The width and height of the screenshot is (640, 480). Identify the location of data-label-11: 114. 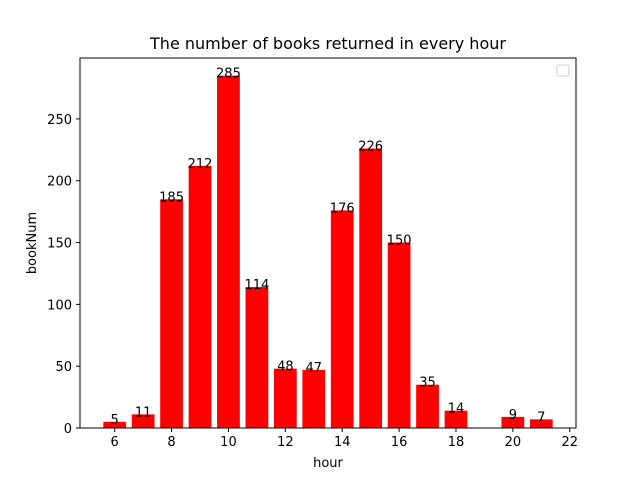
(256, 285).